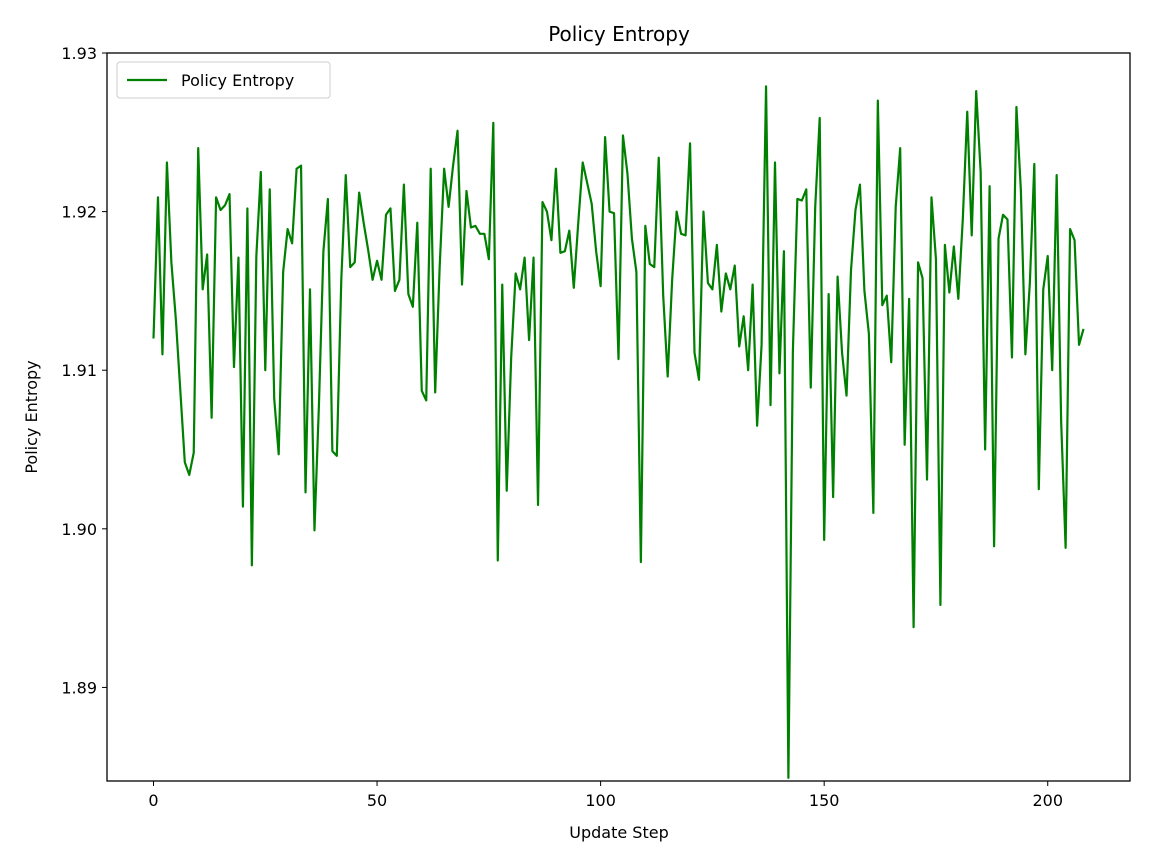 The width and height of the screenshot is (1152, 864). Describe the element at coordinates (31, 416) in the screenshot. I see `y-axis-label: Policy Entropy` at that location.